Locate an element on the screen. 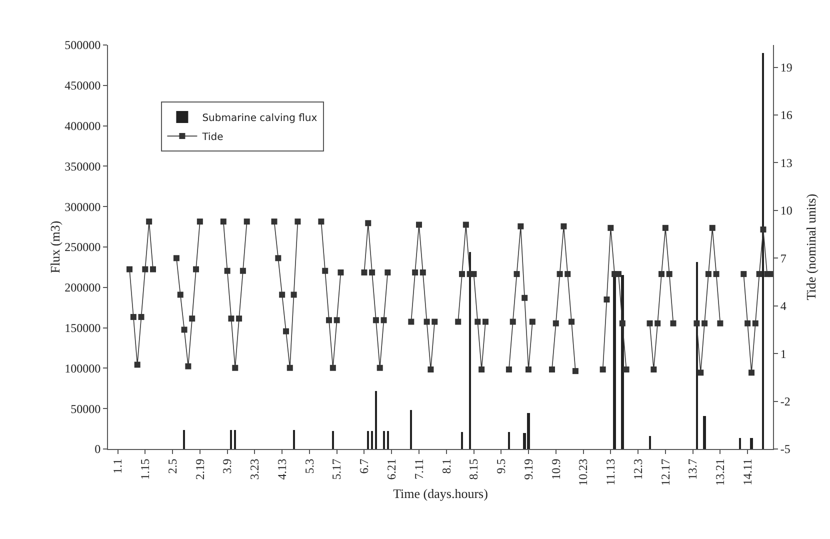  y2-tick-label: -5 is located at coordinates (785, 449).